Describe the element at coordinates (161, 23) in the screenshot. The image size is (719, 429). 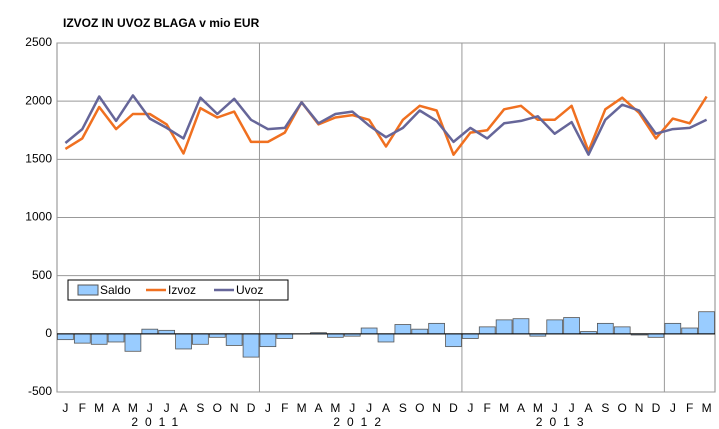
I see `chart-title: IZVOZ IN UVOZ BLAGA v mio EUR` at that location.